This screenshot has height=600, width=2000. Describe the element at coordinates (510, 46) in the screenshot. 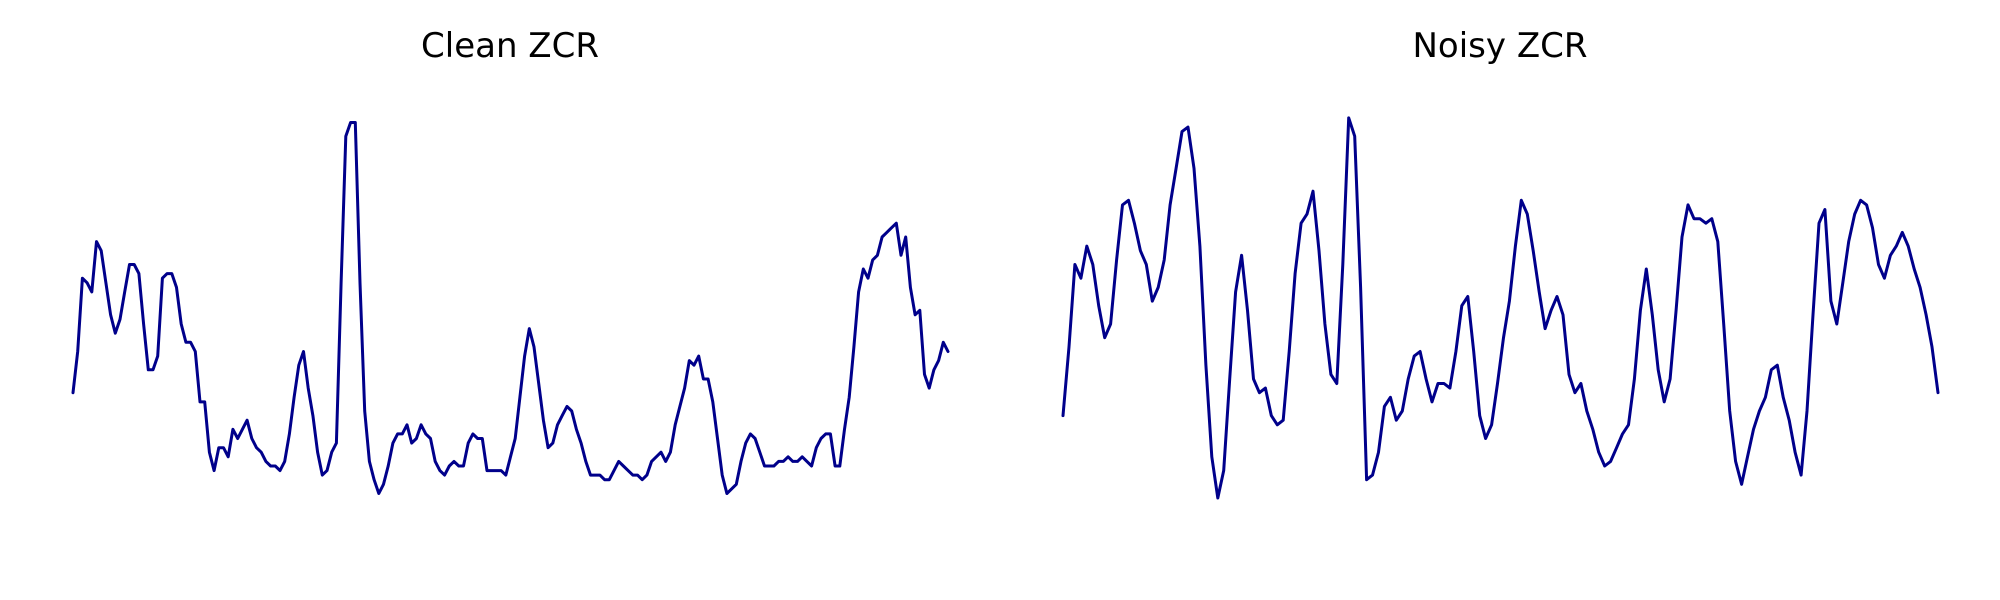

I see `chart-title-clean: Clean ZCR` at that location.